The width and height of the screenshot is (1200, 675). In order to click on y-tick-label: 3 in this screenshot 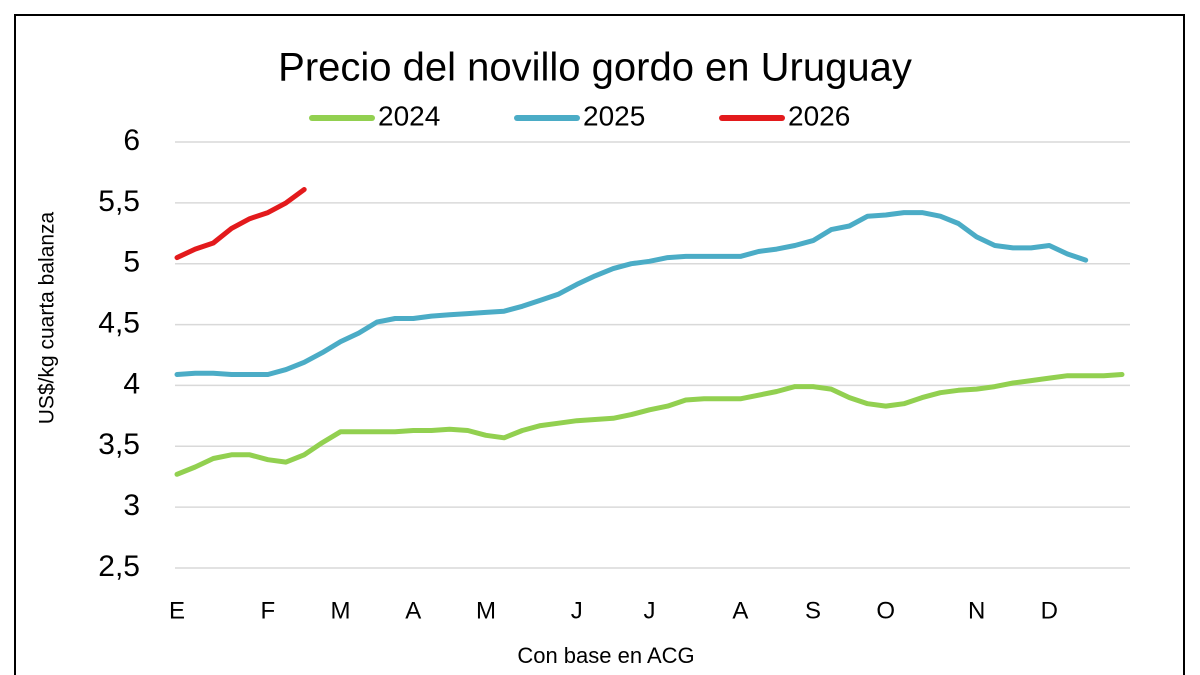, I will do `click(131, 505)`.